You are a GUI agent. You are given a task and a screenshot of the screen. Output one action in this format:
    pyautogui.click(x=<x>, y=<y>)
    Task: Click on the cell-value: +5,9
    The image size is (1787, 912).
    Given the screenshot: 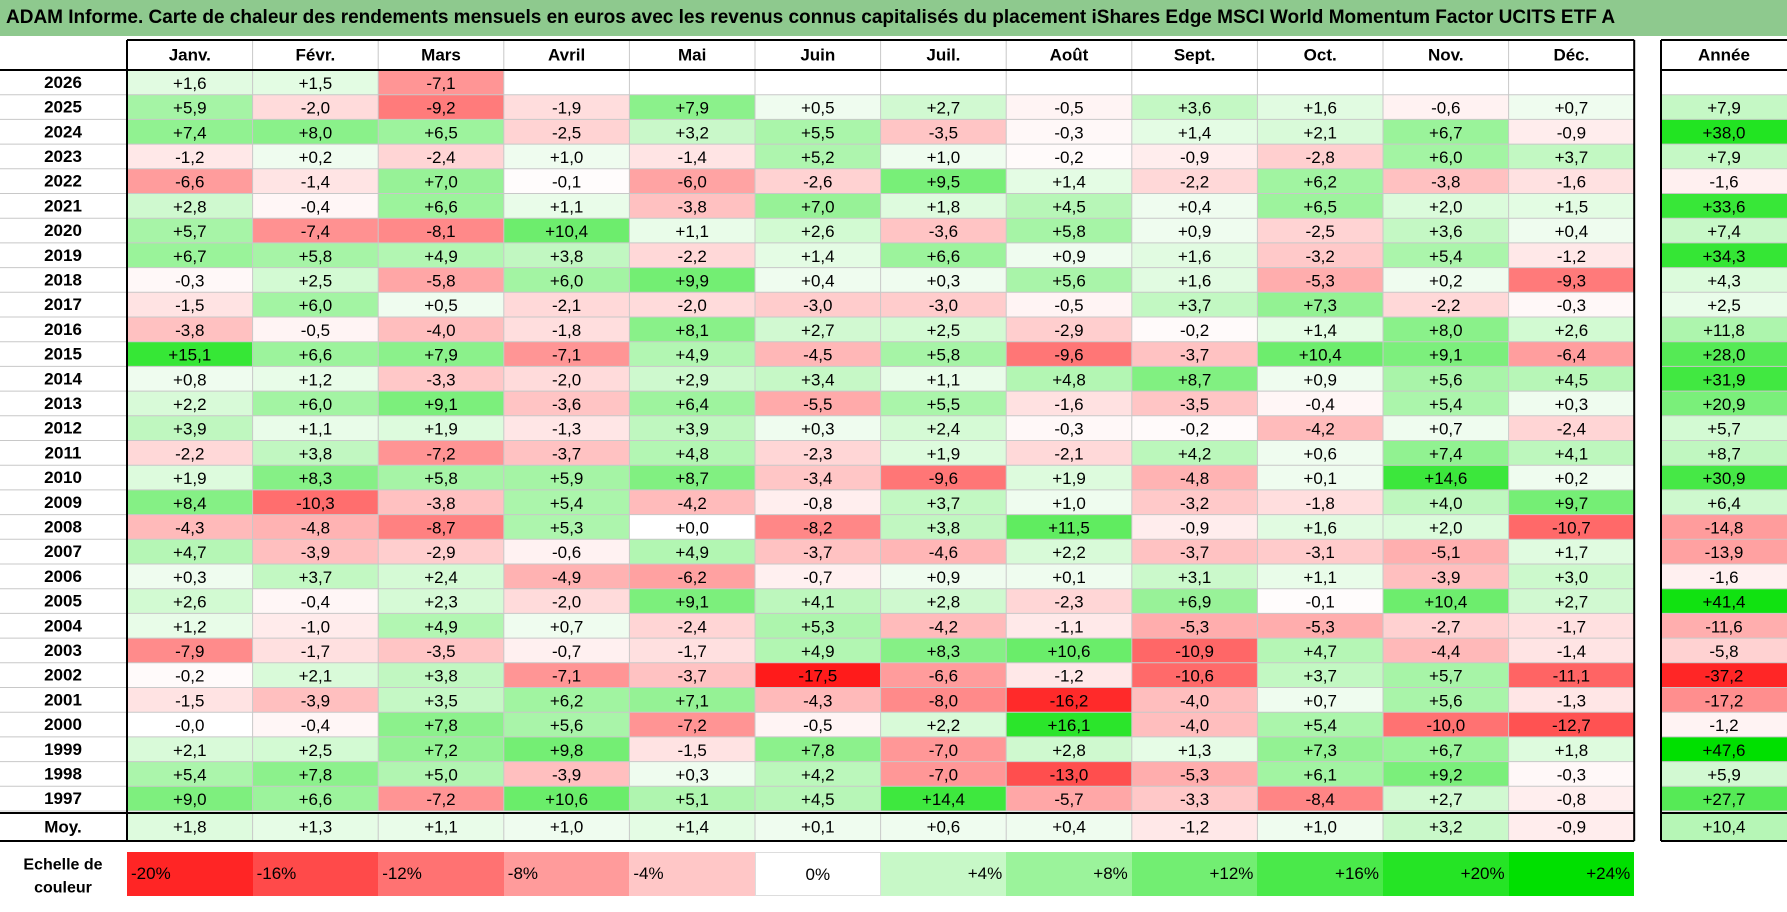 What is the action you would take?
    pyautogui.click(x=190, y=108)
    